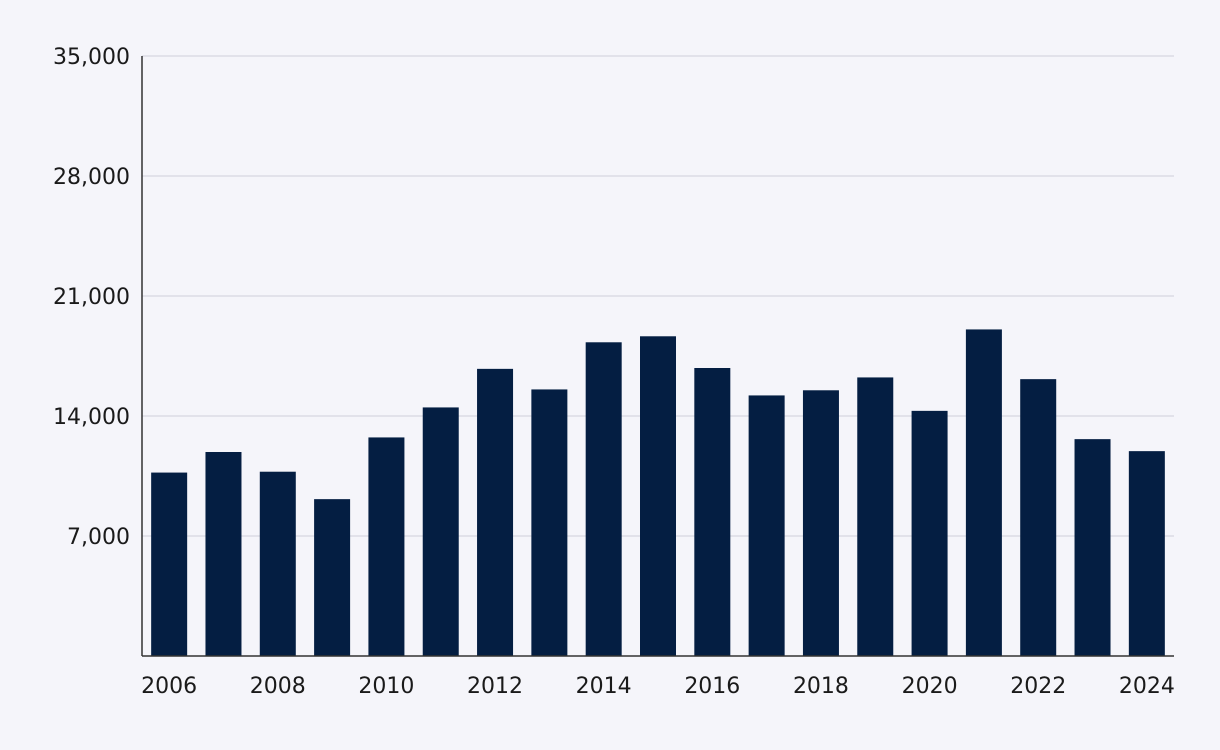 This screenshot has height=750, width=1220. What do you see at coordinates (1038, 686) in the screenshot?
I see `x-tick-label: 2022` at bounding box center [1038, 686].